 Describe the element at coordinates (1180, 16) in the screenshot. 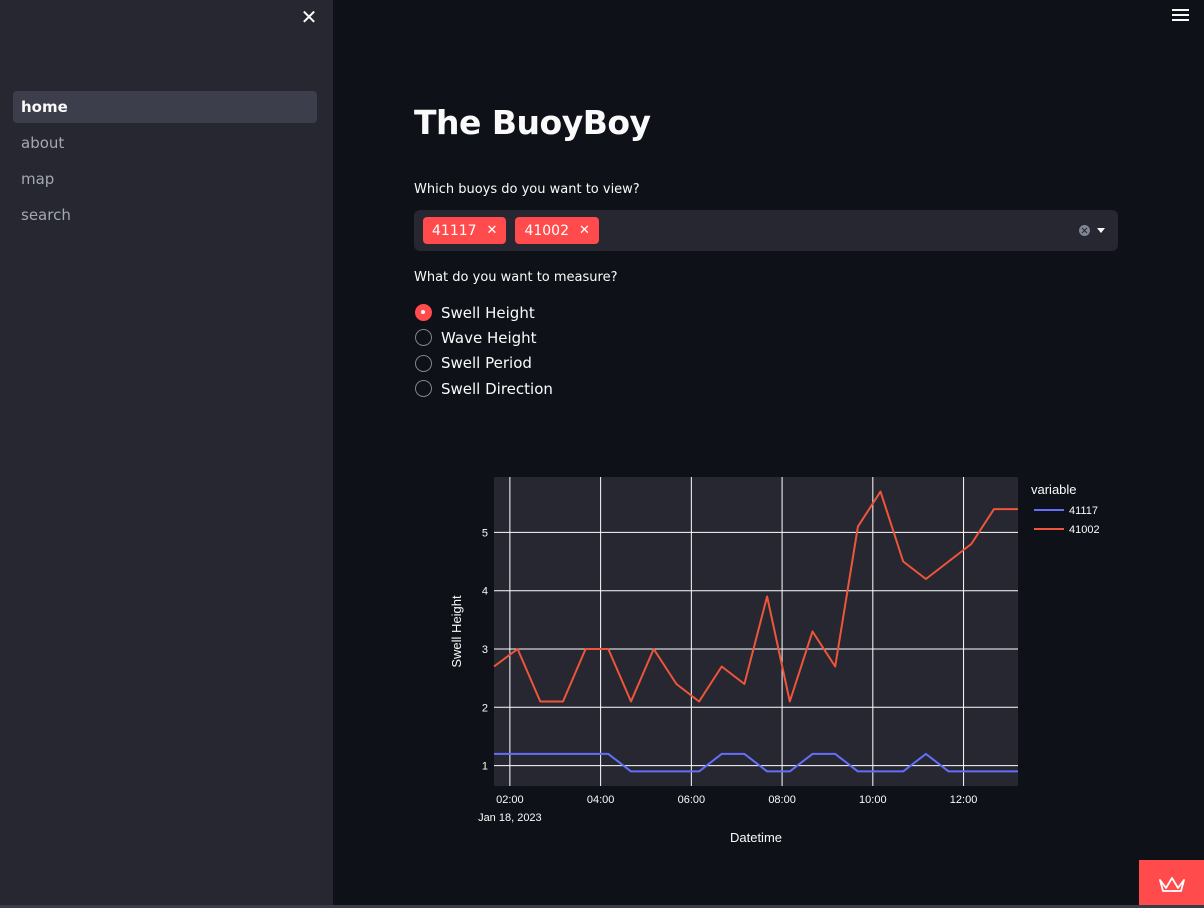

I see `hamburger-menu-icon` at that location.